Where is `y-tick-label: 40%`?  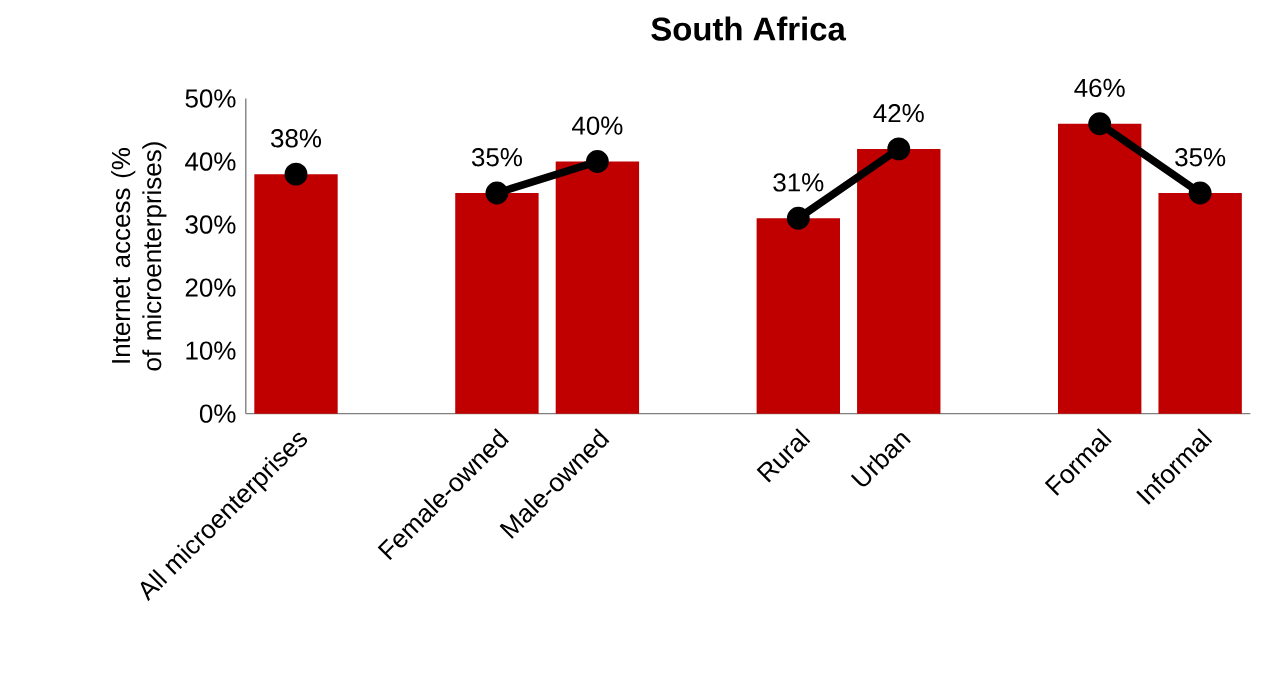
y-tick-label: 40% is located at coordinates (210, 161).